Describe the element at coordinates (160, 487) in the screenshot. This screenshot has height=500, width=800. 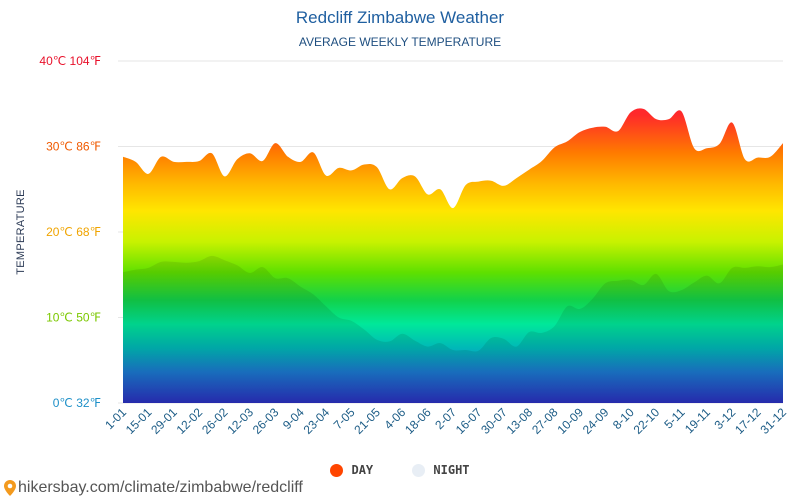
I see `source-url: hikersbay.com/climate/zimbabwe/redcliff` at that location.